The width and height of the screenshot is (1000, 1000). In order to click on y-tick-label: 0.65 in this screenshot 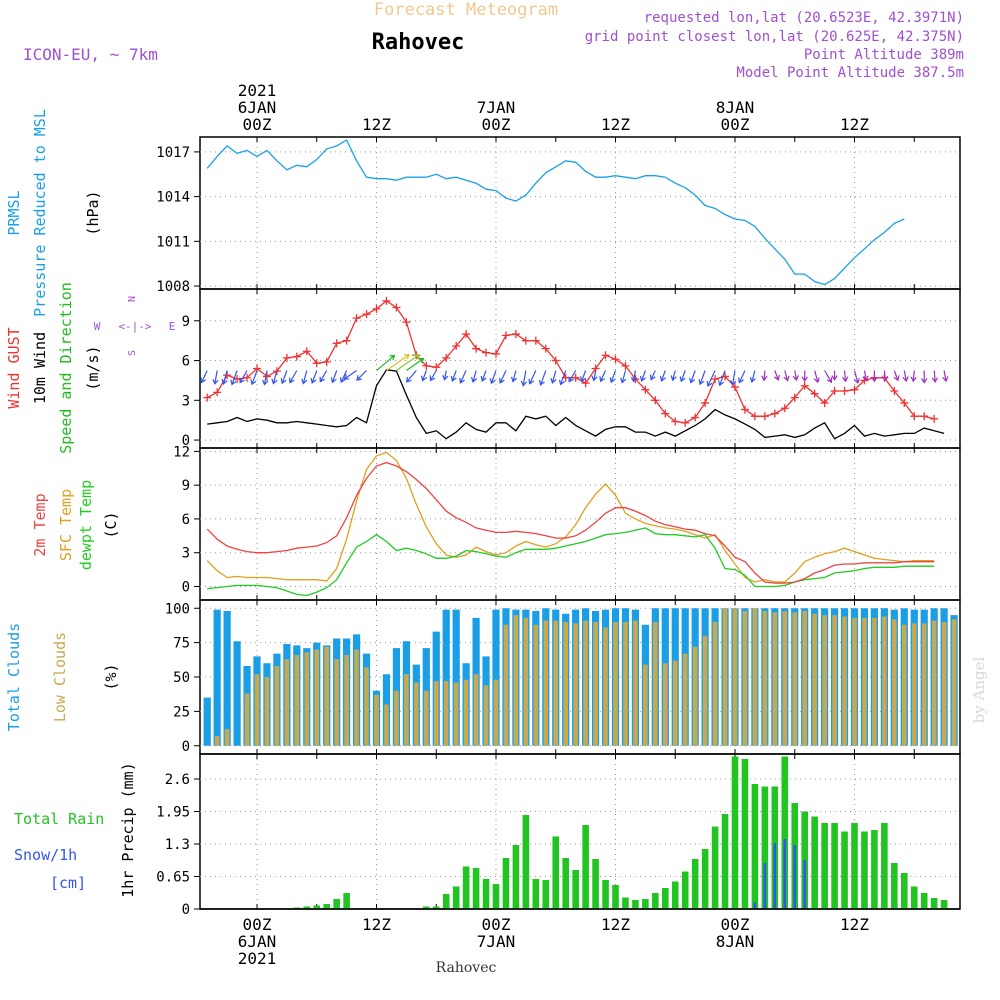, I will do `click(173, 878)`.